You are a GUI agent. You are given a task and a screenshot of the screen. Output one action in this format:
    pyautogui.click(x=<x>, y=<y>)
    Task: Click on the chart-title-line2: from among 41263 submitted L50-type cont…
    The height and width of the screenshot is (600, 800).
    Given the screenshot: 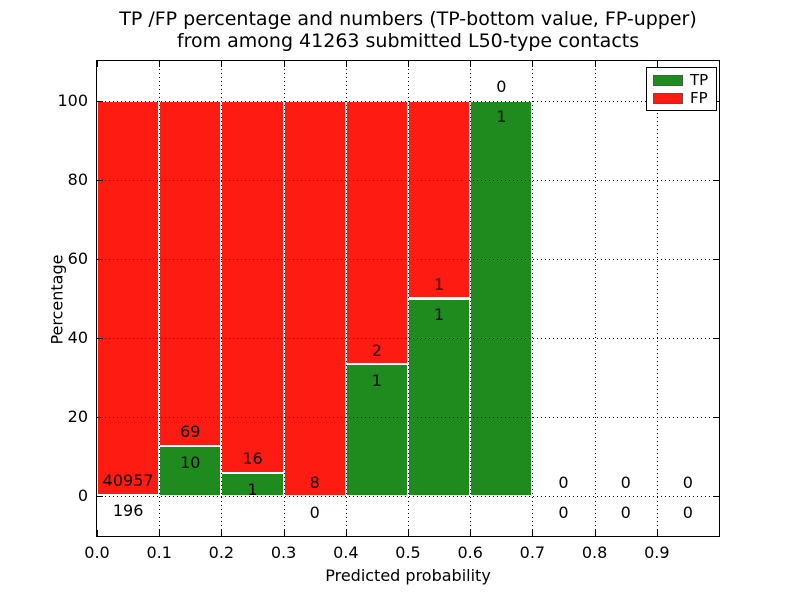 What is the action you would take?
    pyautogui.click(x=408, y=41)
    